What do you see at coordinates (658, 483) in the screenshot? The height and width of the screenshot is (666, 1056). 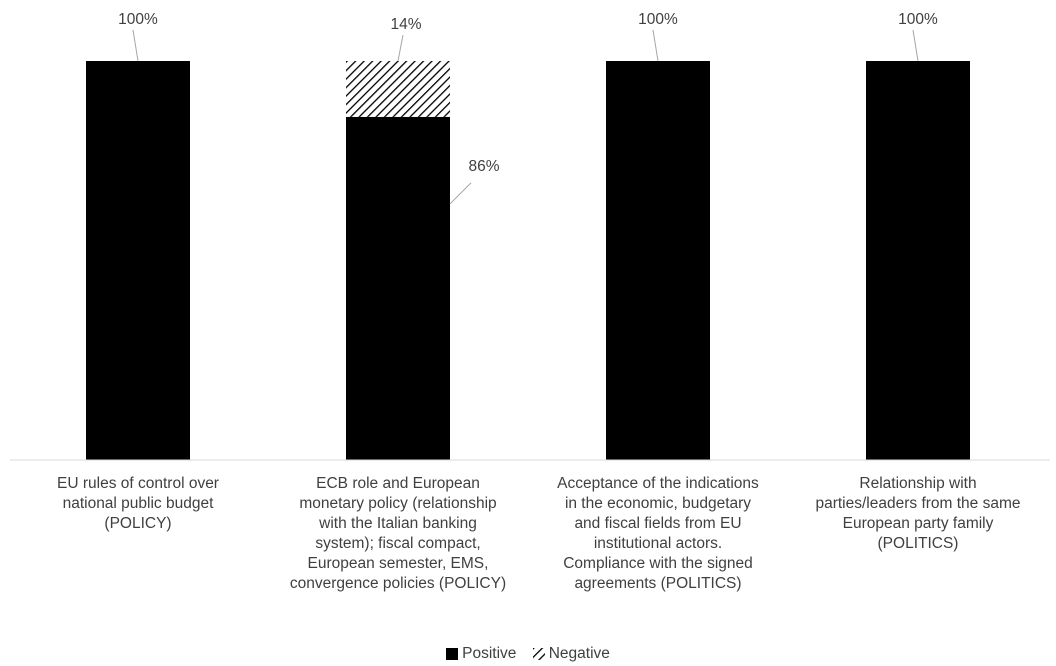 I see `x-tick-label-3-line-1: Acceptance of the indications` at bounding box center [658, 483].